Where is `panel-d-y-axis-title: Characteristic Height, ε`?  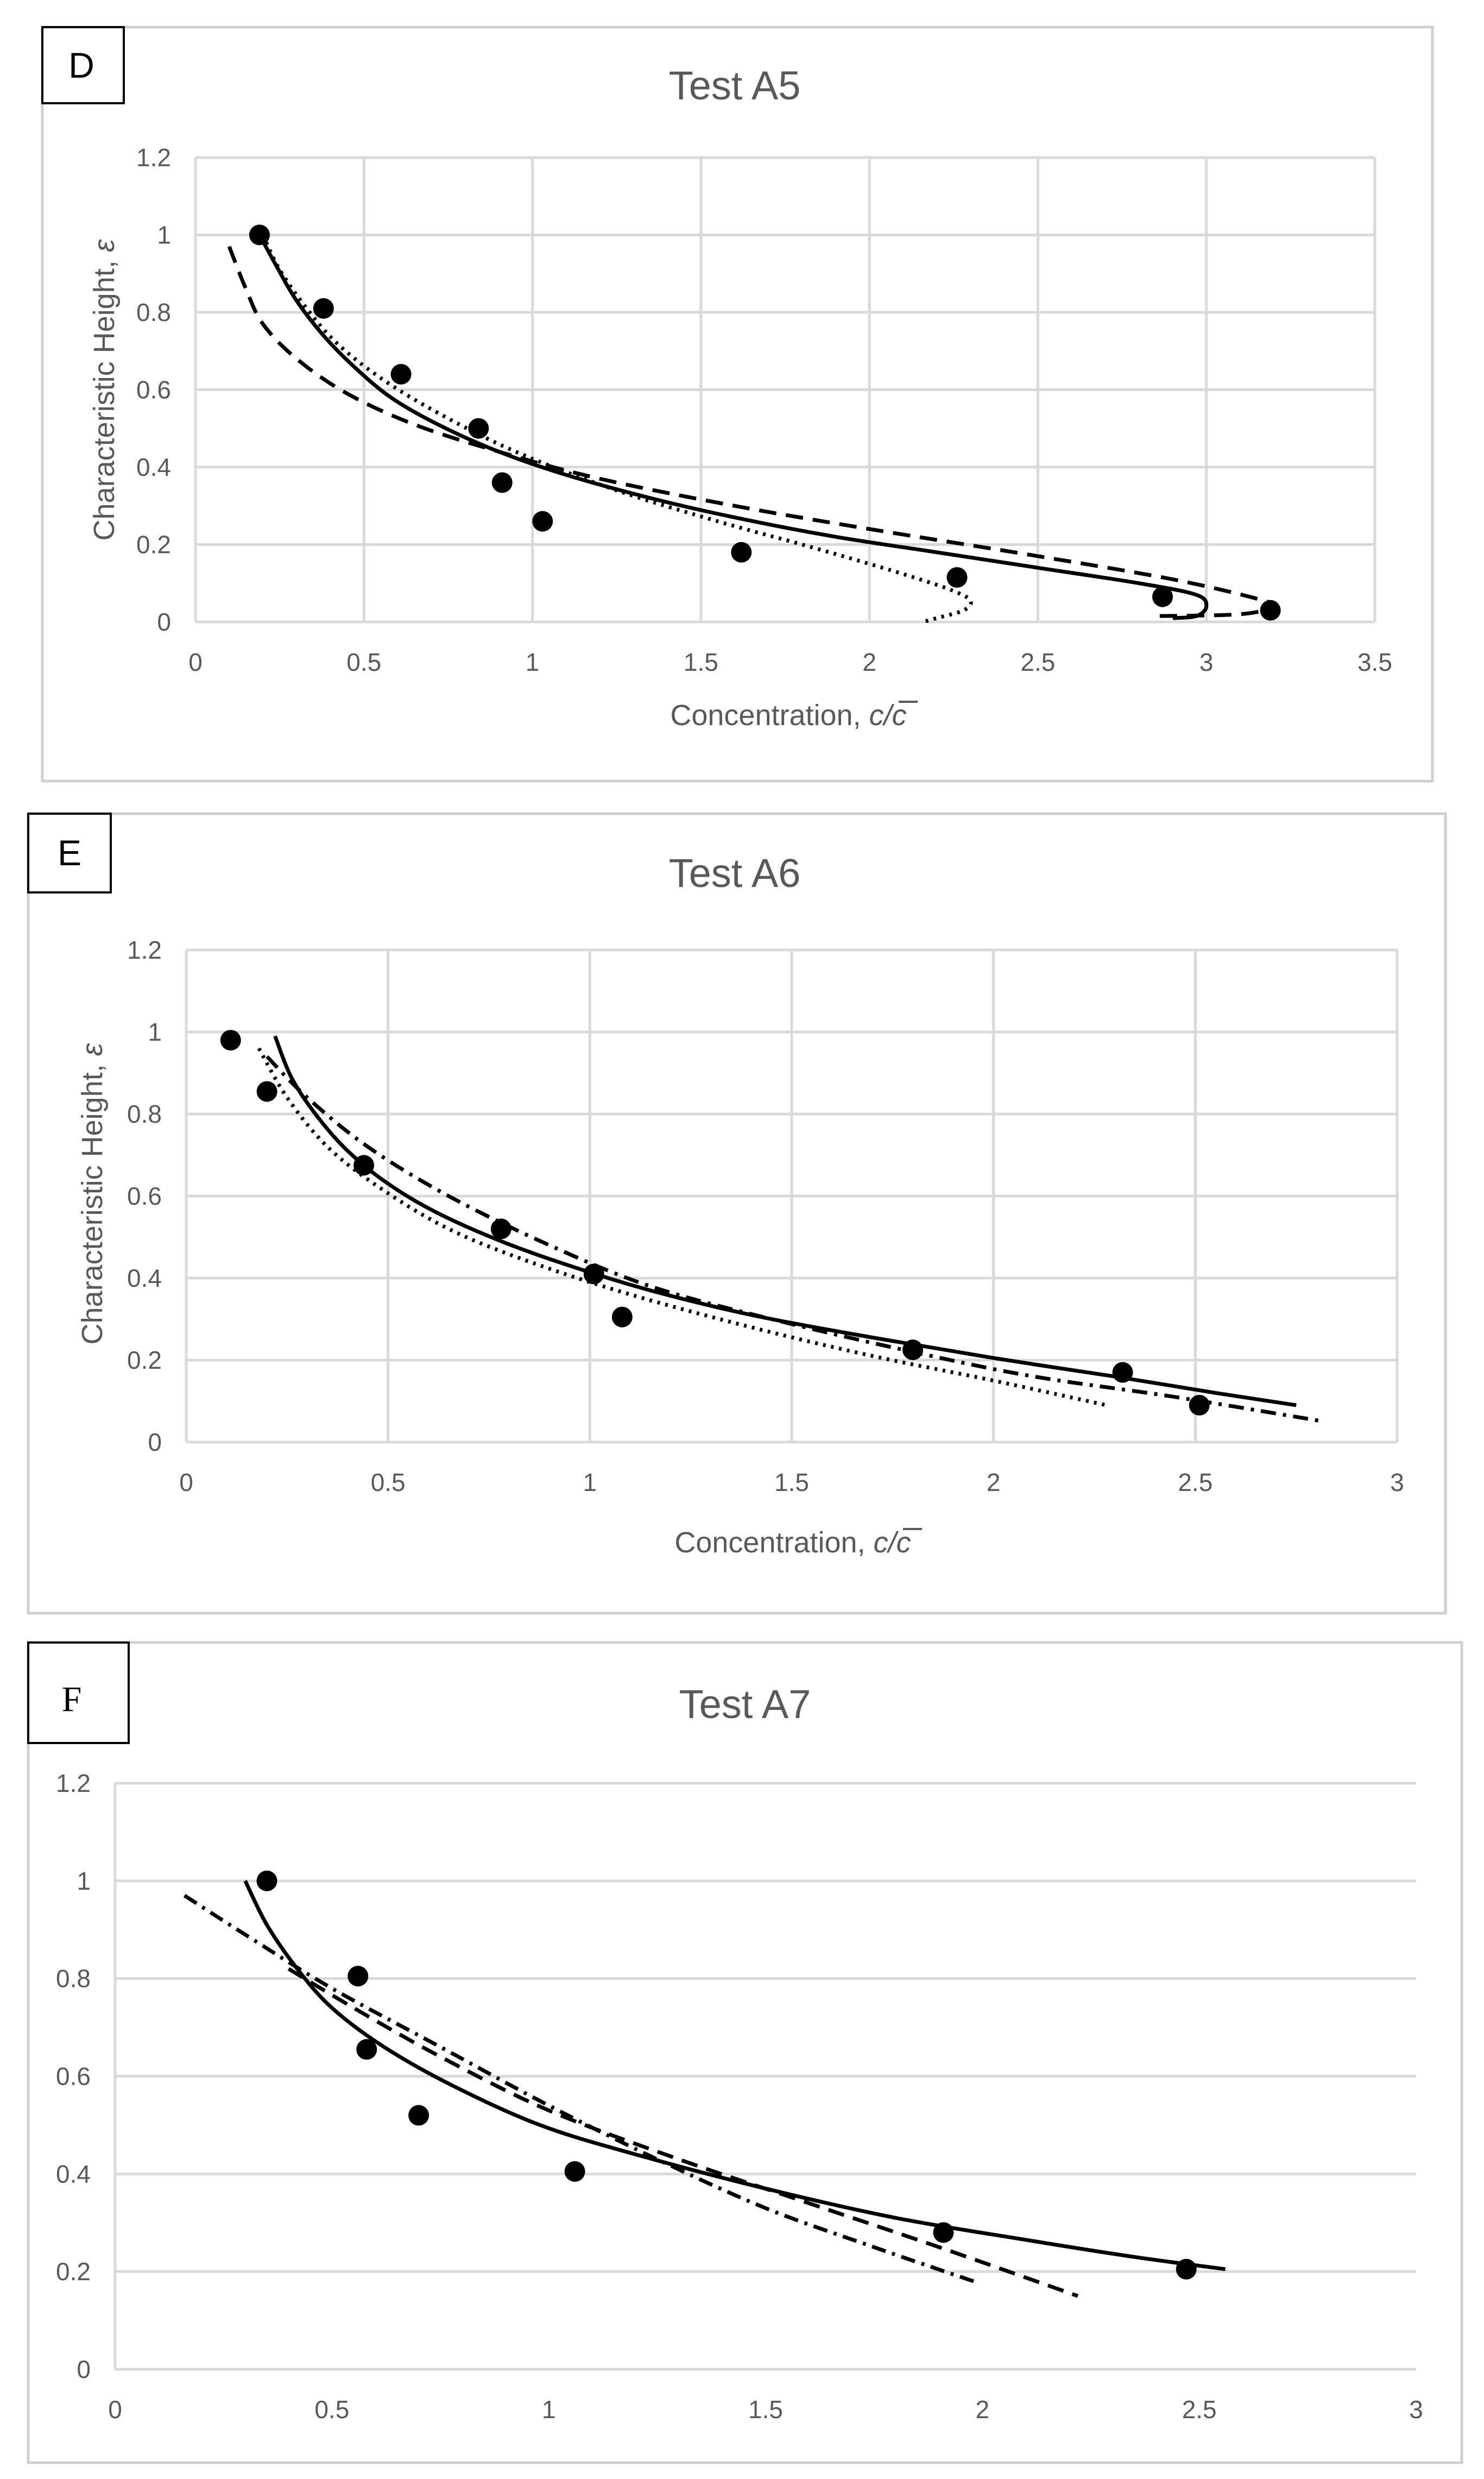 panel-d-y-axis-title: Characteristic Height, ε is located at coordinates (104, 389).